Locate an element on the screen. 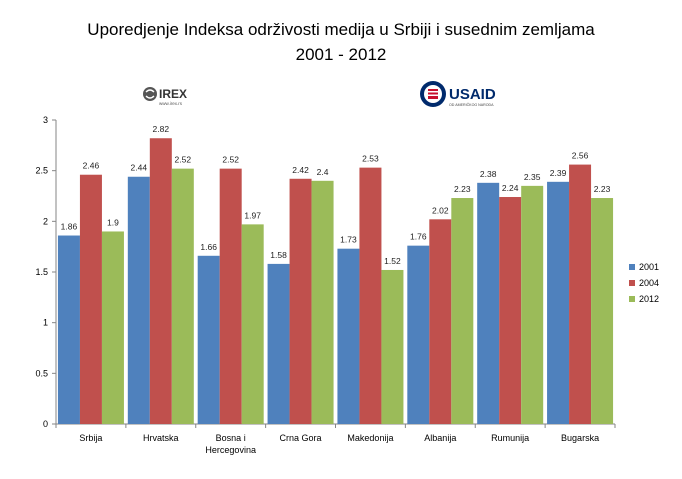 The width and height of the screenshot is (682, 479). y-tick-label: 0 is located at coordinates (45, 424).